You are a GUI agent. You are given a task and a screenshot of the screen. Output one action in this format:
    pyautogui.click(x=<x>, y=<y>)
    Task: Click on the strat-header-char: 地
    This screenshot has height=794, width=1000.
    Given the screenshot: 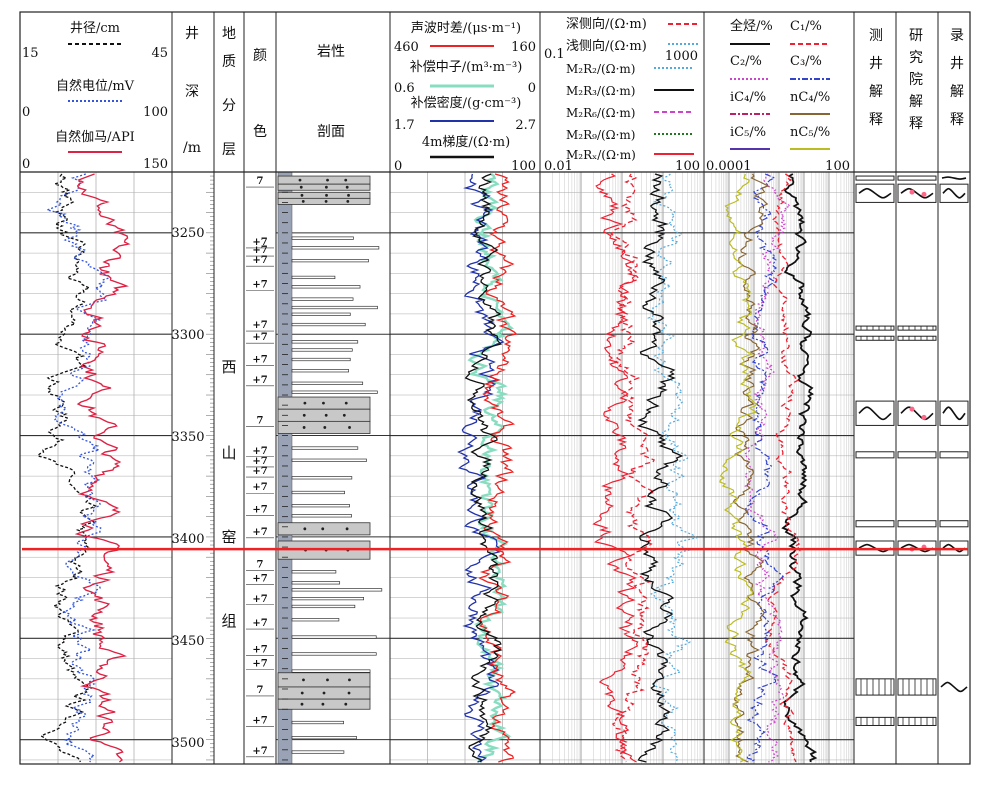 What is the action you would take?
    pyautogui.click(x=229, y=34)
    